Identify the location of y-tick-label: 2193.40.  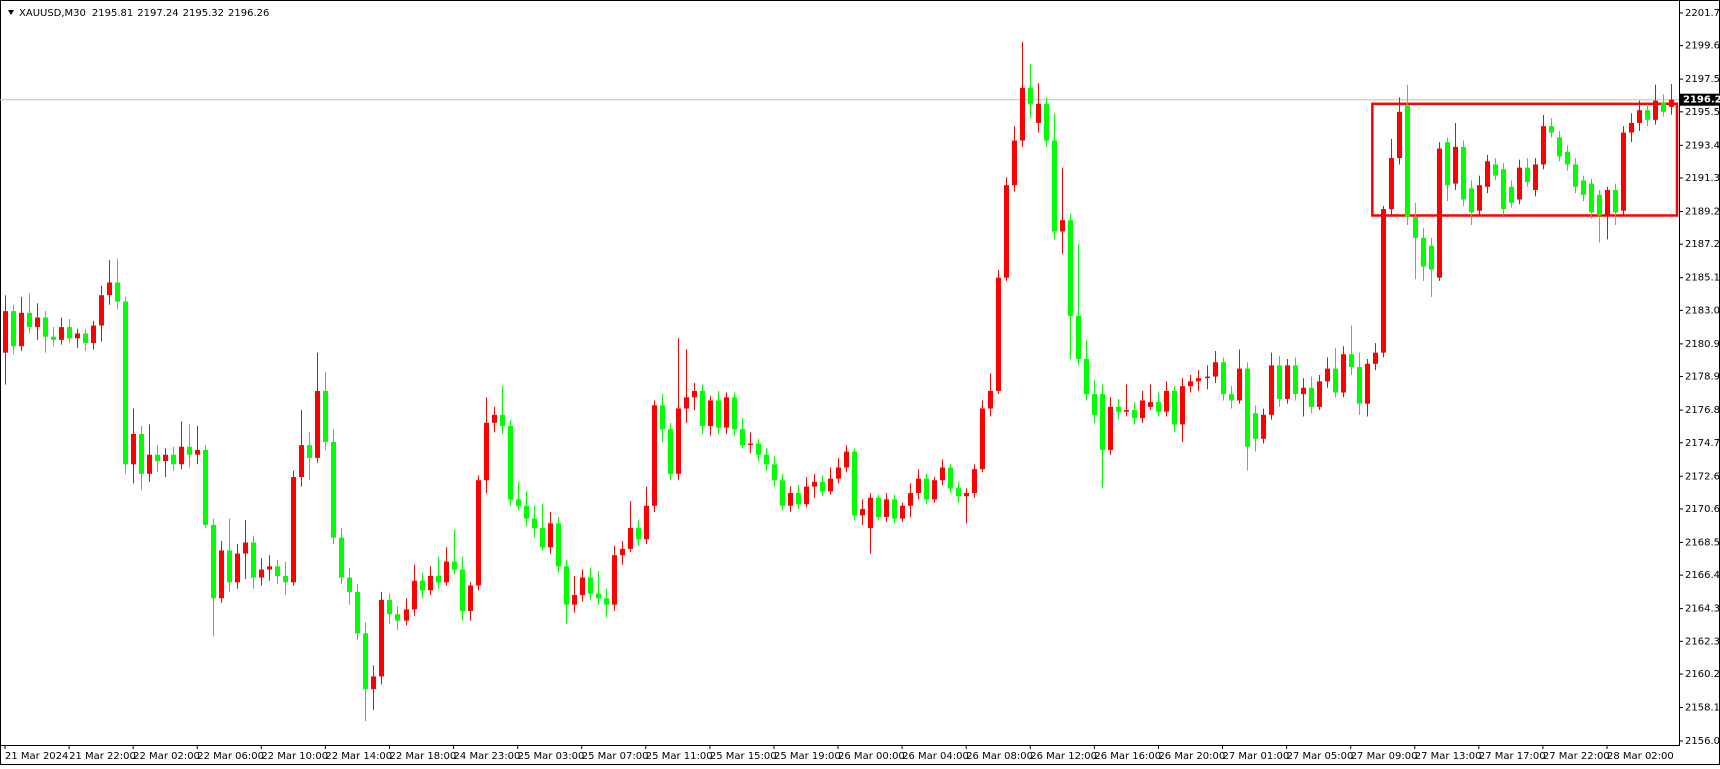
(1702, 145).